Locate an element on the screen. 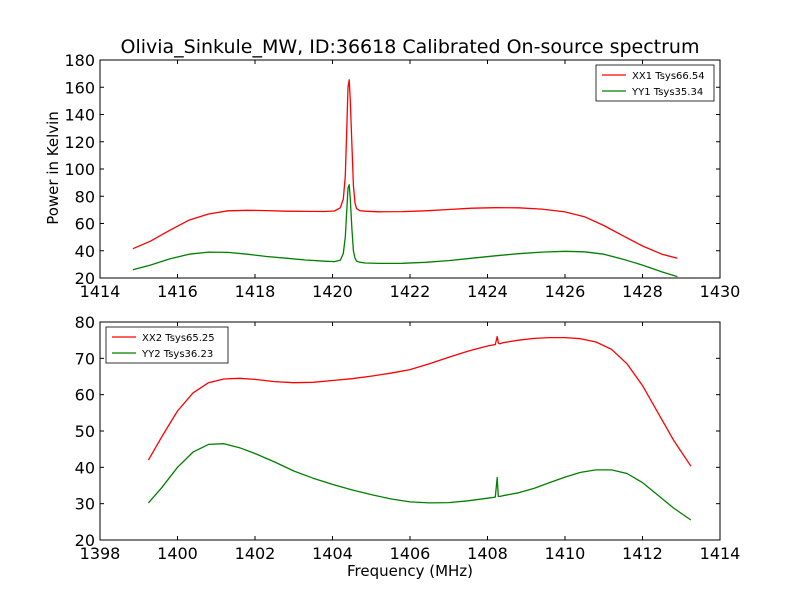  y-tick-label: 120 is located at coordinates (79, 142).